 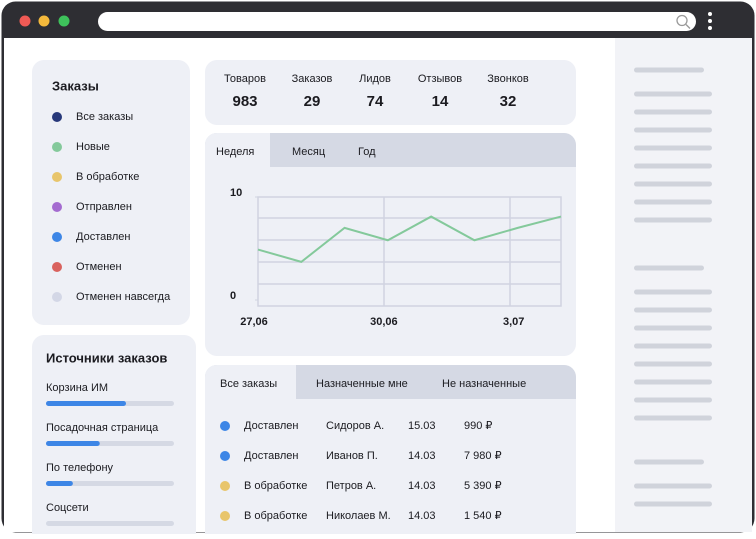 What do you see at coordinates (440, 101) in the screenshot?
I see `stat-value: 14` at bounding box center [440, 101].